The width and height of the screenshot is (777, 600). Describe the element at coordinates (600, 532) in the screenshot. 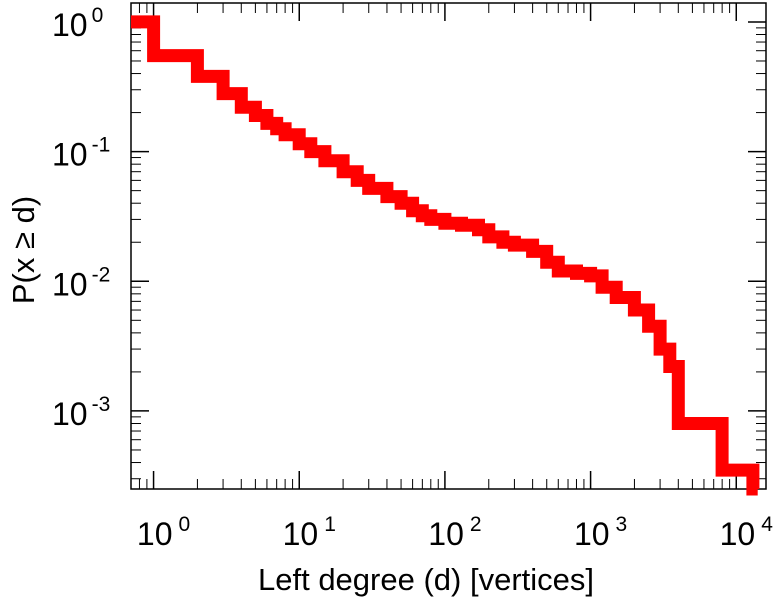

I see `x-tick-label: 10 3` at that location.